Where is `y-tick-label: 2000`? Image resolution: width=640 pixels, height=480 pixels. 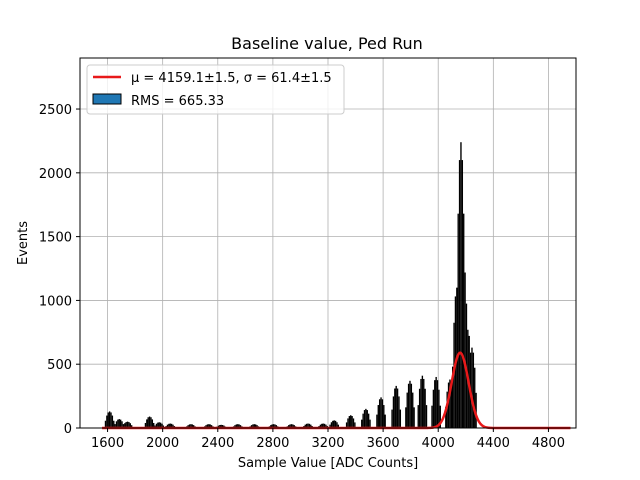 y-tick-label: 2000 is located at coordinates (55, 174).